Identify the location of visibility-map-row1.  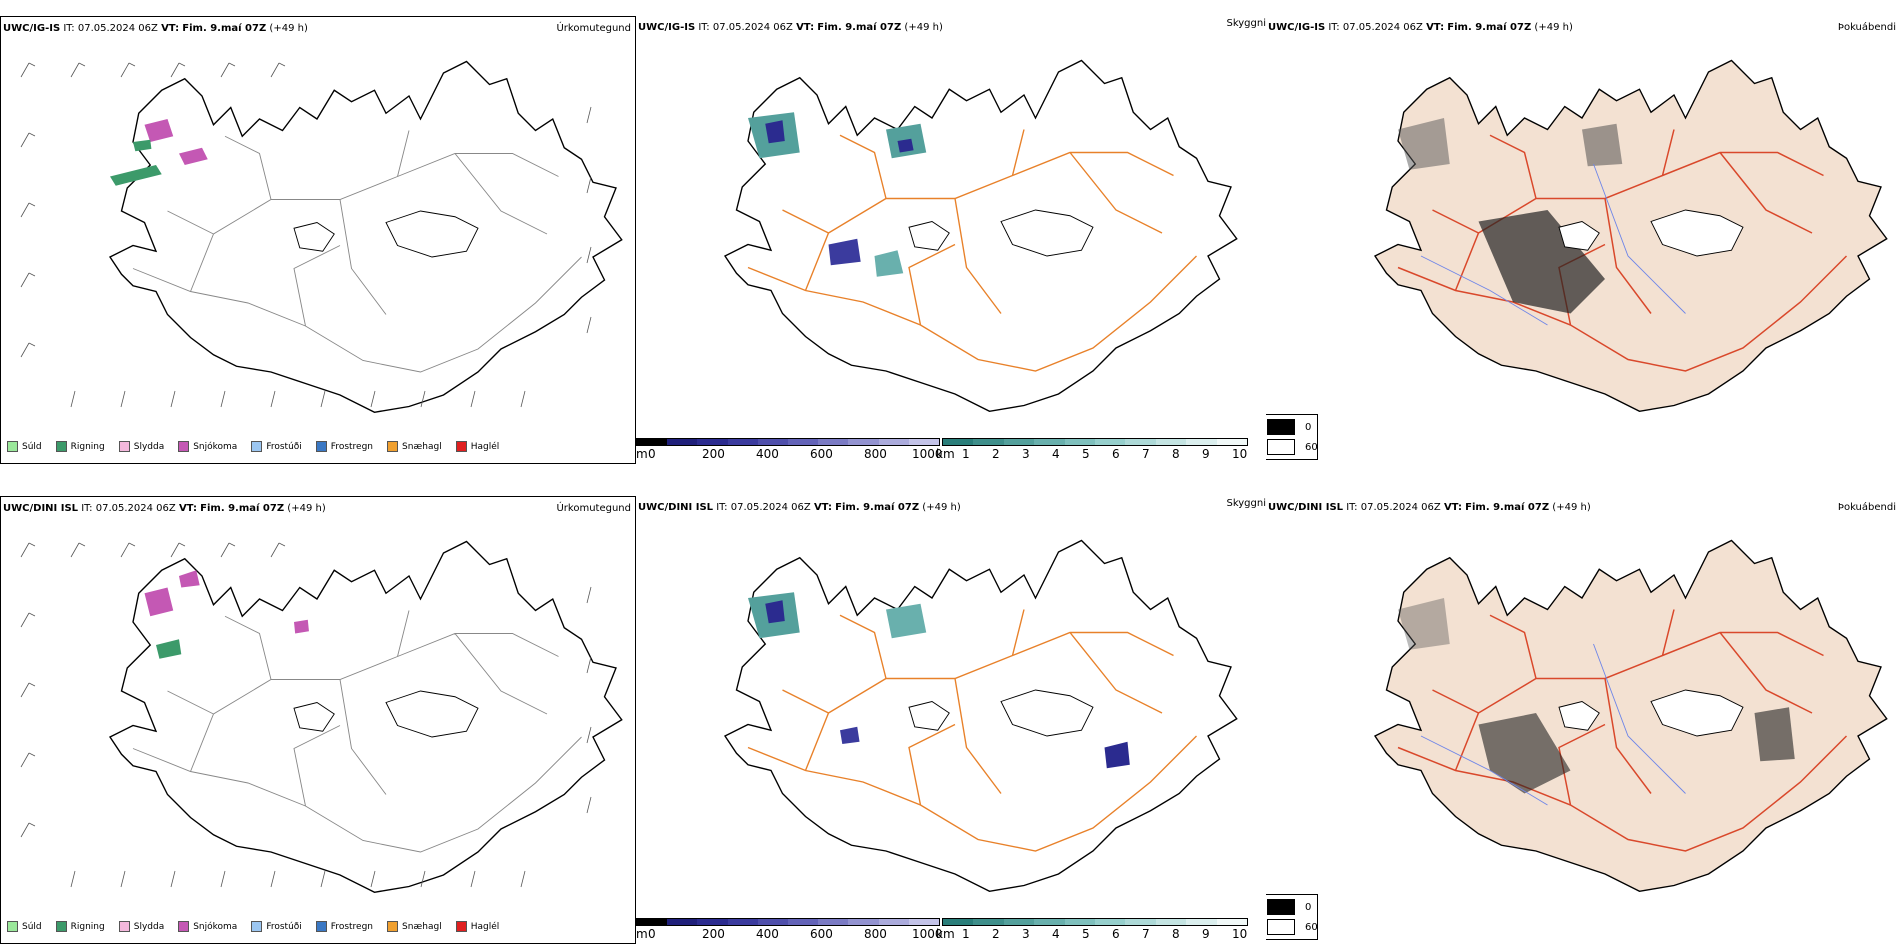
(981, 235).